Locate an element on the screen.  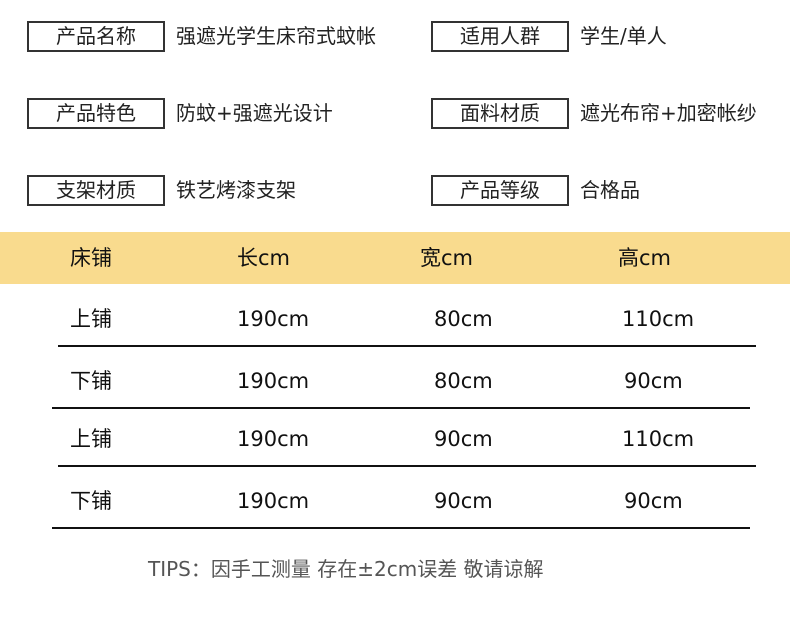
table-header-height: 高cm is located at coordinates (645, 258).